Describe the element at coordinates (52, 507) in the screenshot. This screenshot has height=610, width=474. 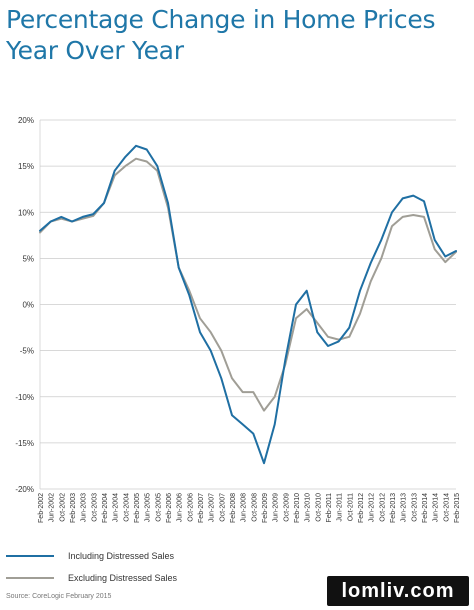
I see `x-tick-label: Jun-2002` at that location.